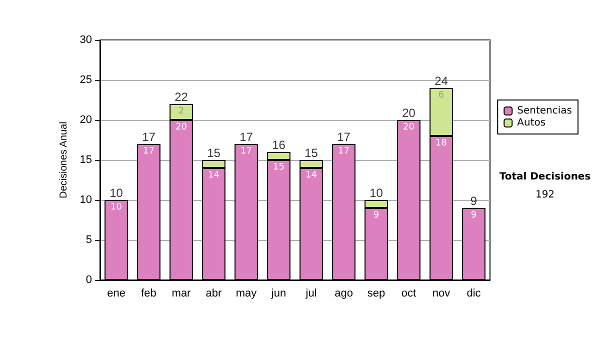 The image size is (600, 340). Describe the element at coordinates (116, 294) in the screenshot. I see `x-tick-label: ene` at that location.